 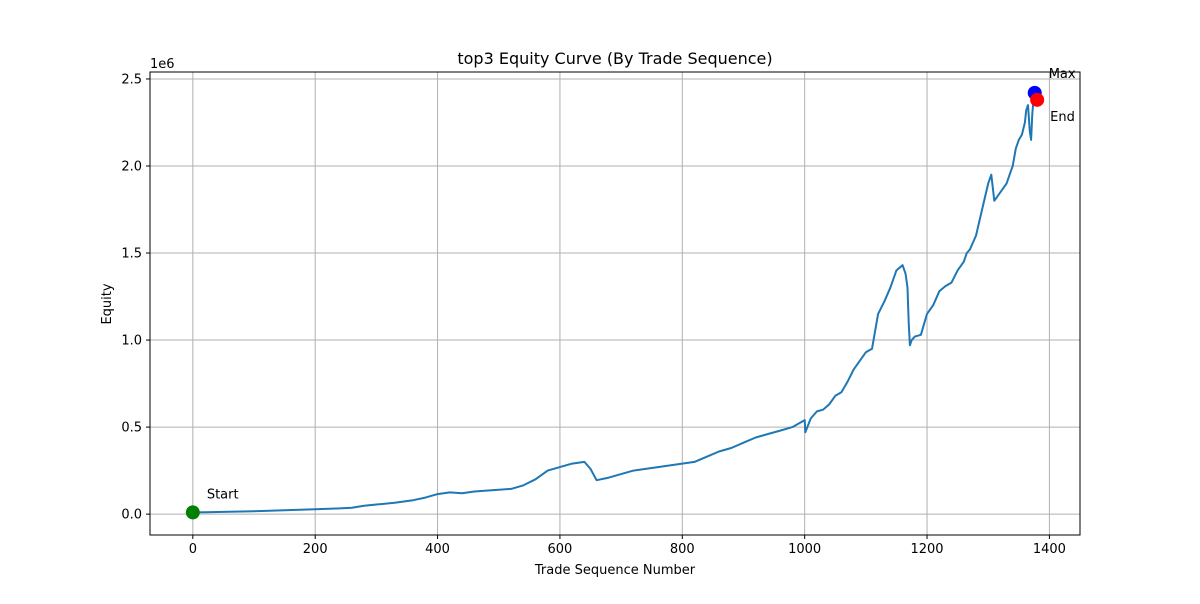 I want to click on max-label: Max, so click(x=1062, y=74).